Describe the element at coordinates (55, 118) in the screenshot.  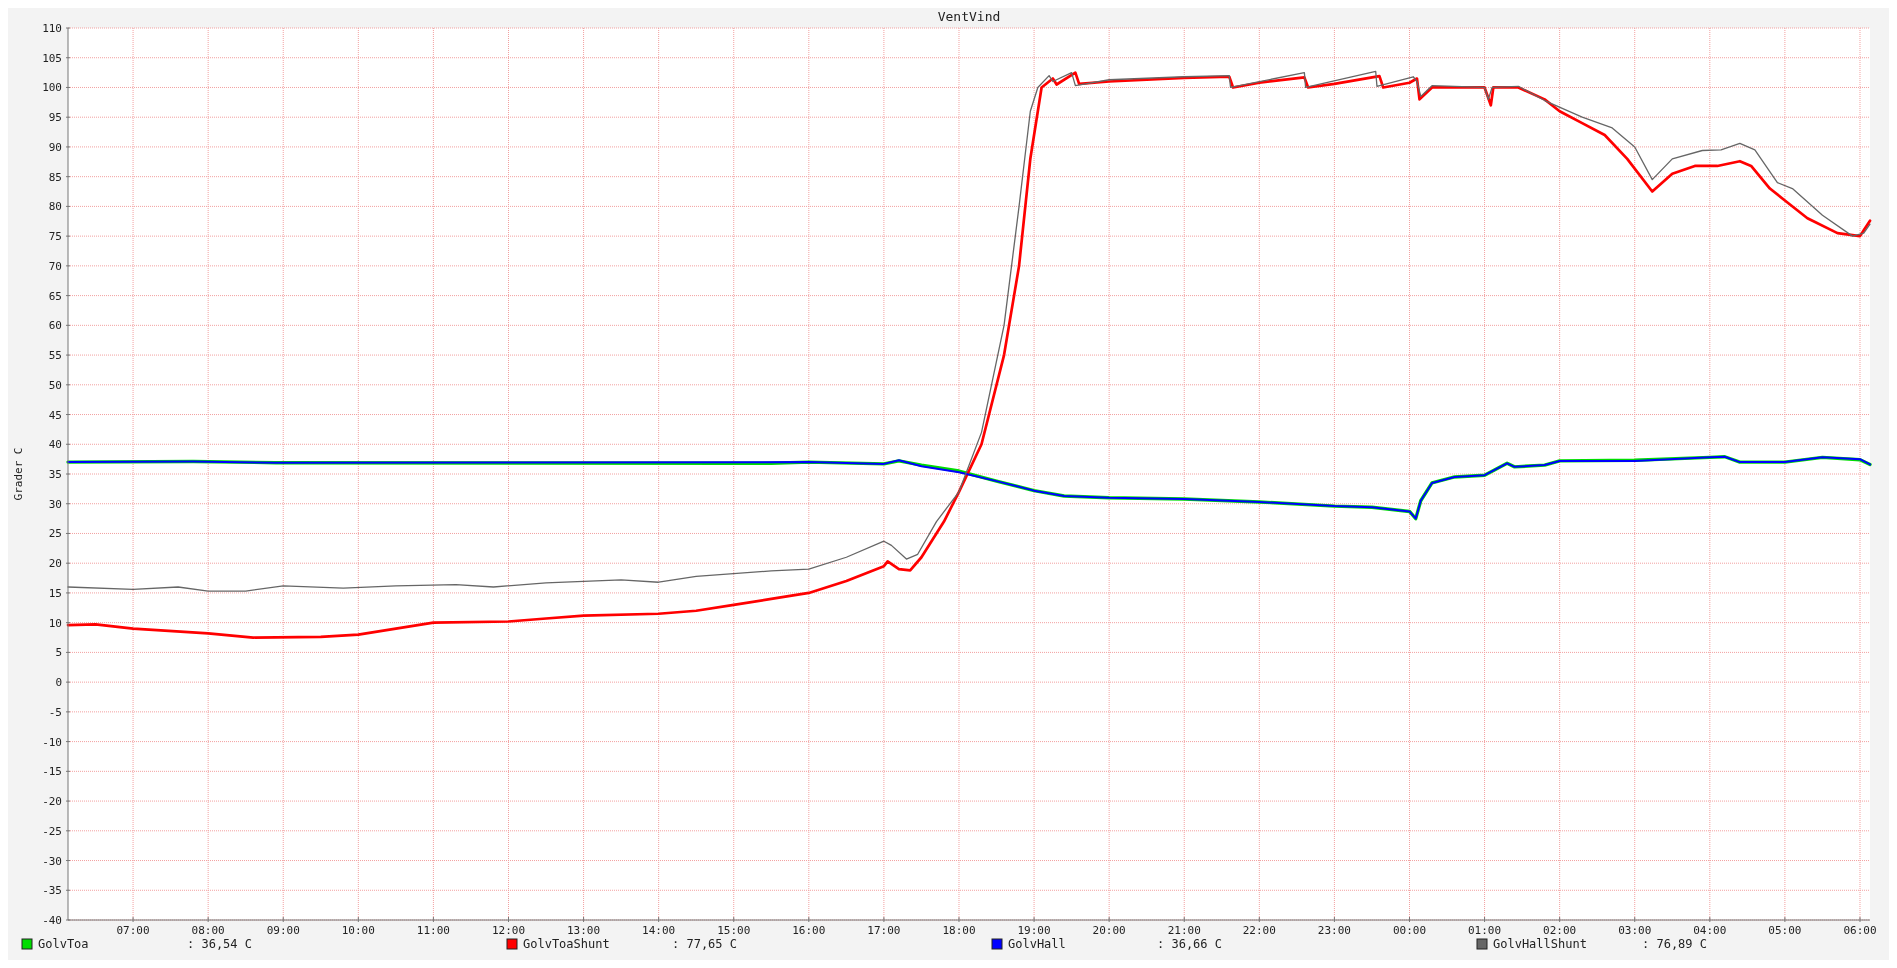
I see `y-tick-label: 95` at that location.